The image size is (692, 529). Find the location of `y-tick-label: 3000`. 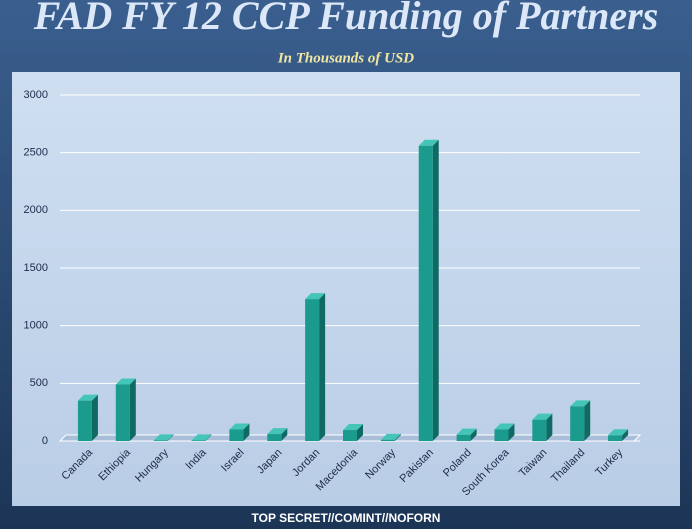

y-tick-label: 3000 is located at coordinates (36, 95).